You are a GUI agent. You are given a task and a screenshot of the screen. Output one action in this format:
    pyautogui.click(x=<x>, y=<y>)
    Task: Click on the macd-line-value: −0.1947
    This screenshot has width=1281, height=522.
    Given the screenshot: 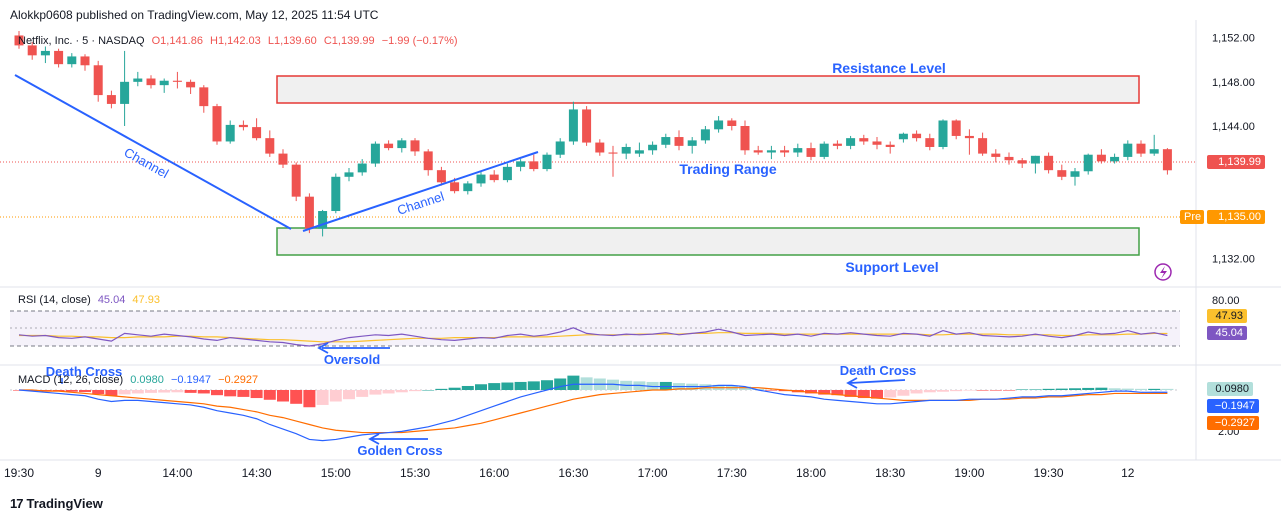 What is the action you would take?
    pyautogui.click(x=191, y=380)
    